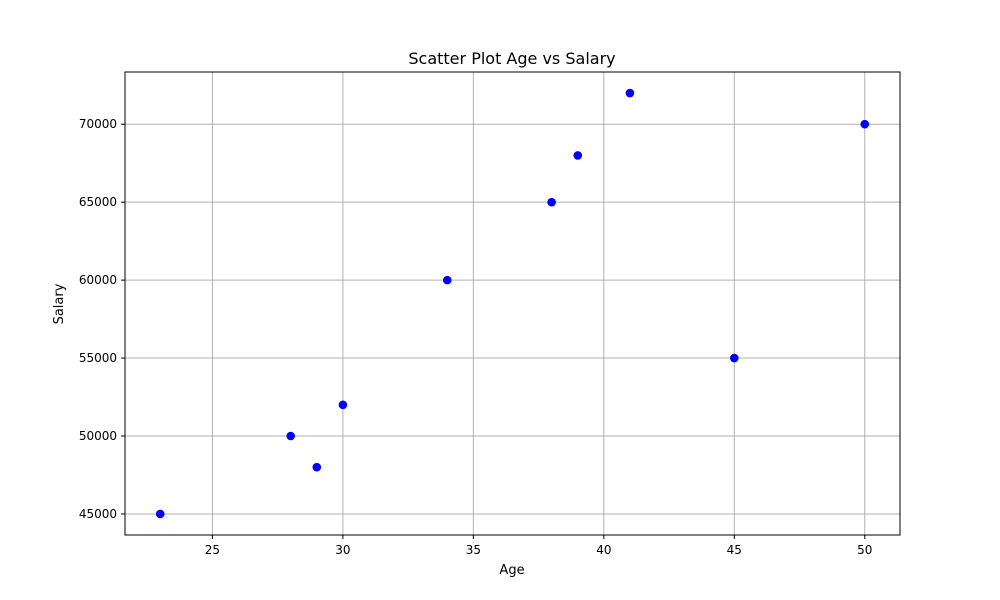  Describe the element at coordinates (511, 58) in the screenshot. I see `chart-title: Scatter Plot Age vs Salary` at that location.